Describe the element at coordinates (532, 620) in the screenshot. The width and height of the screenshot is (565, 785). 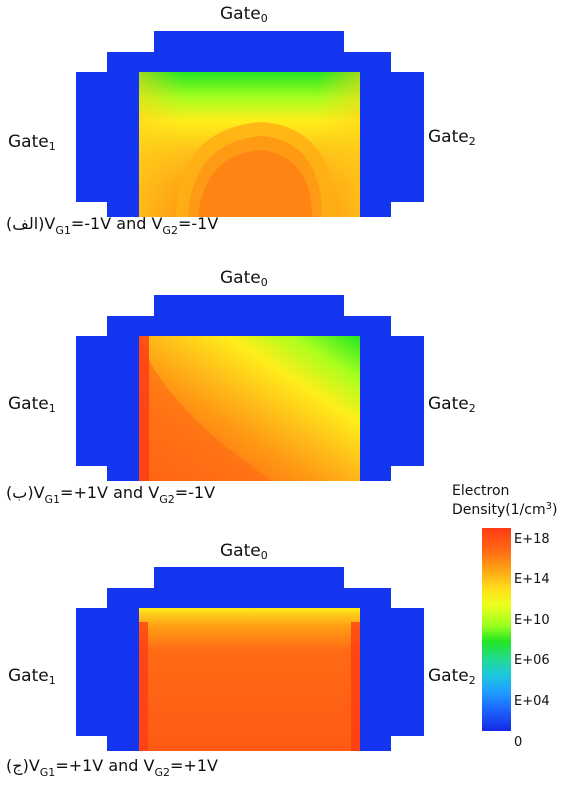
I see `legend-tick-label: E+10` at that location.